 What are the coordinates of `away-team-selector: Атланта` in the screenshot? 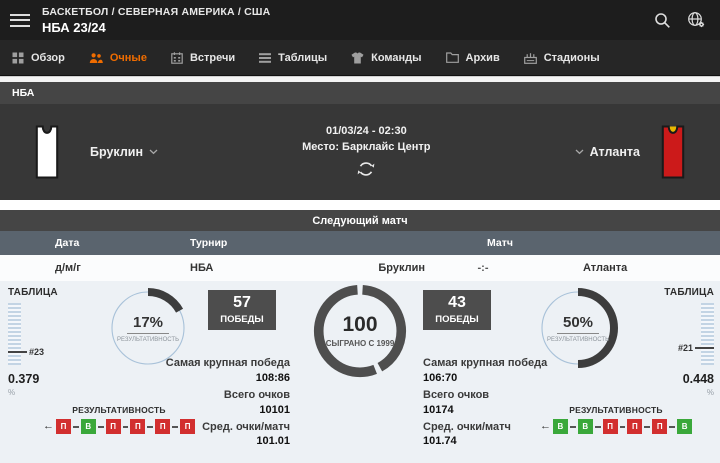 It's located at (607, 152).